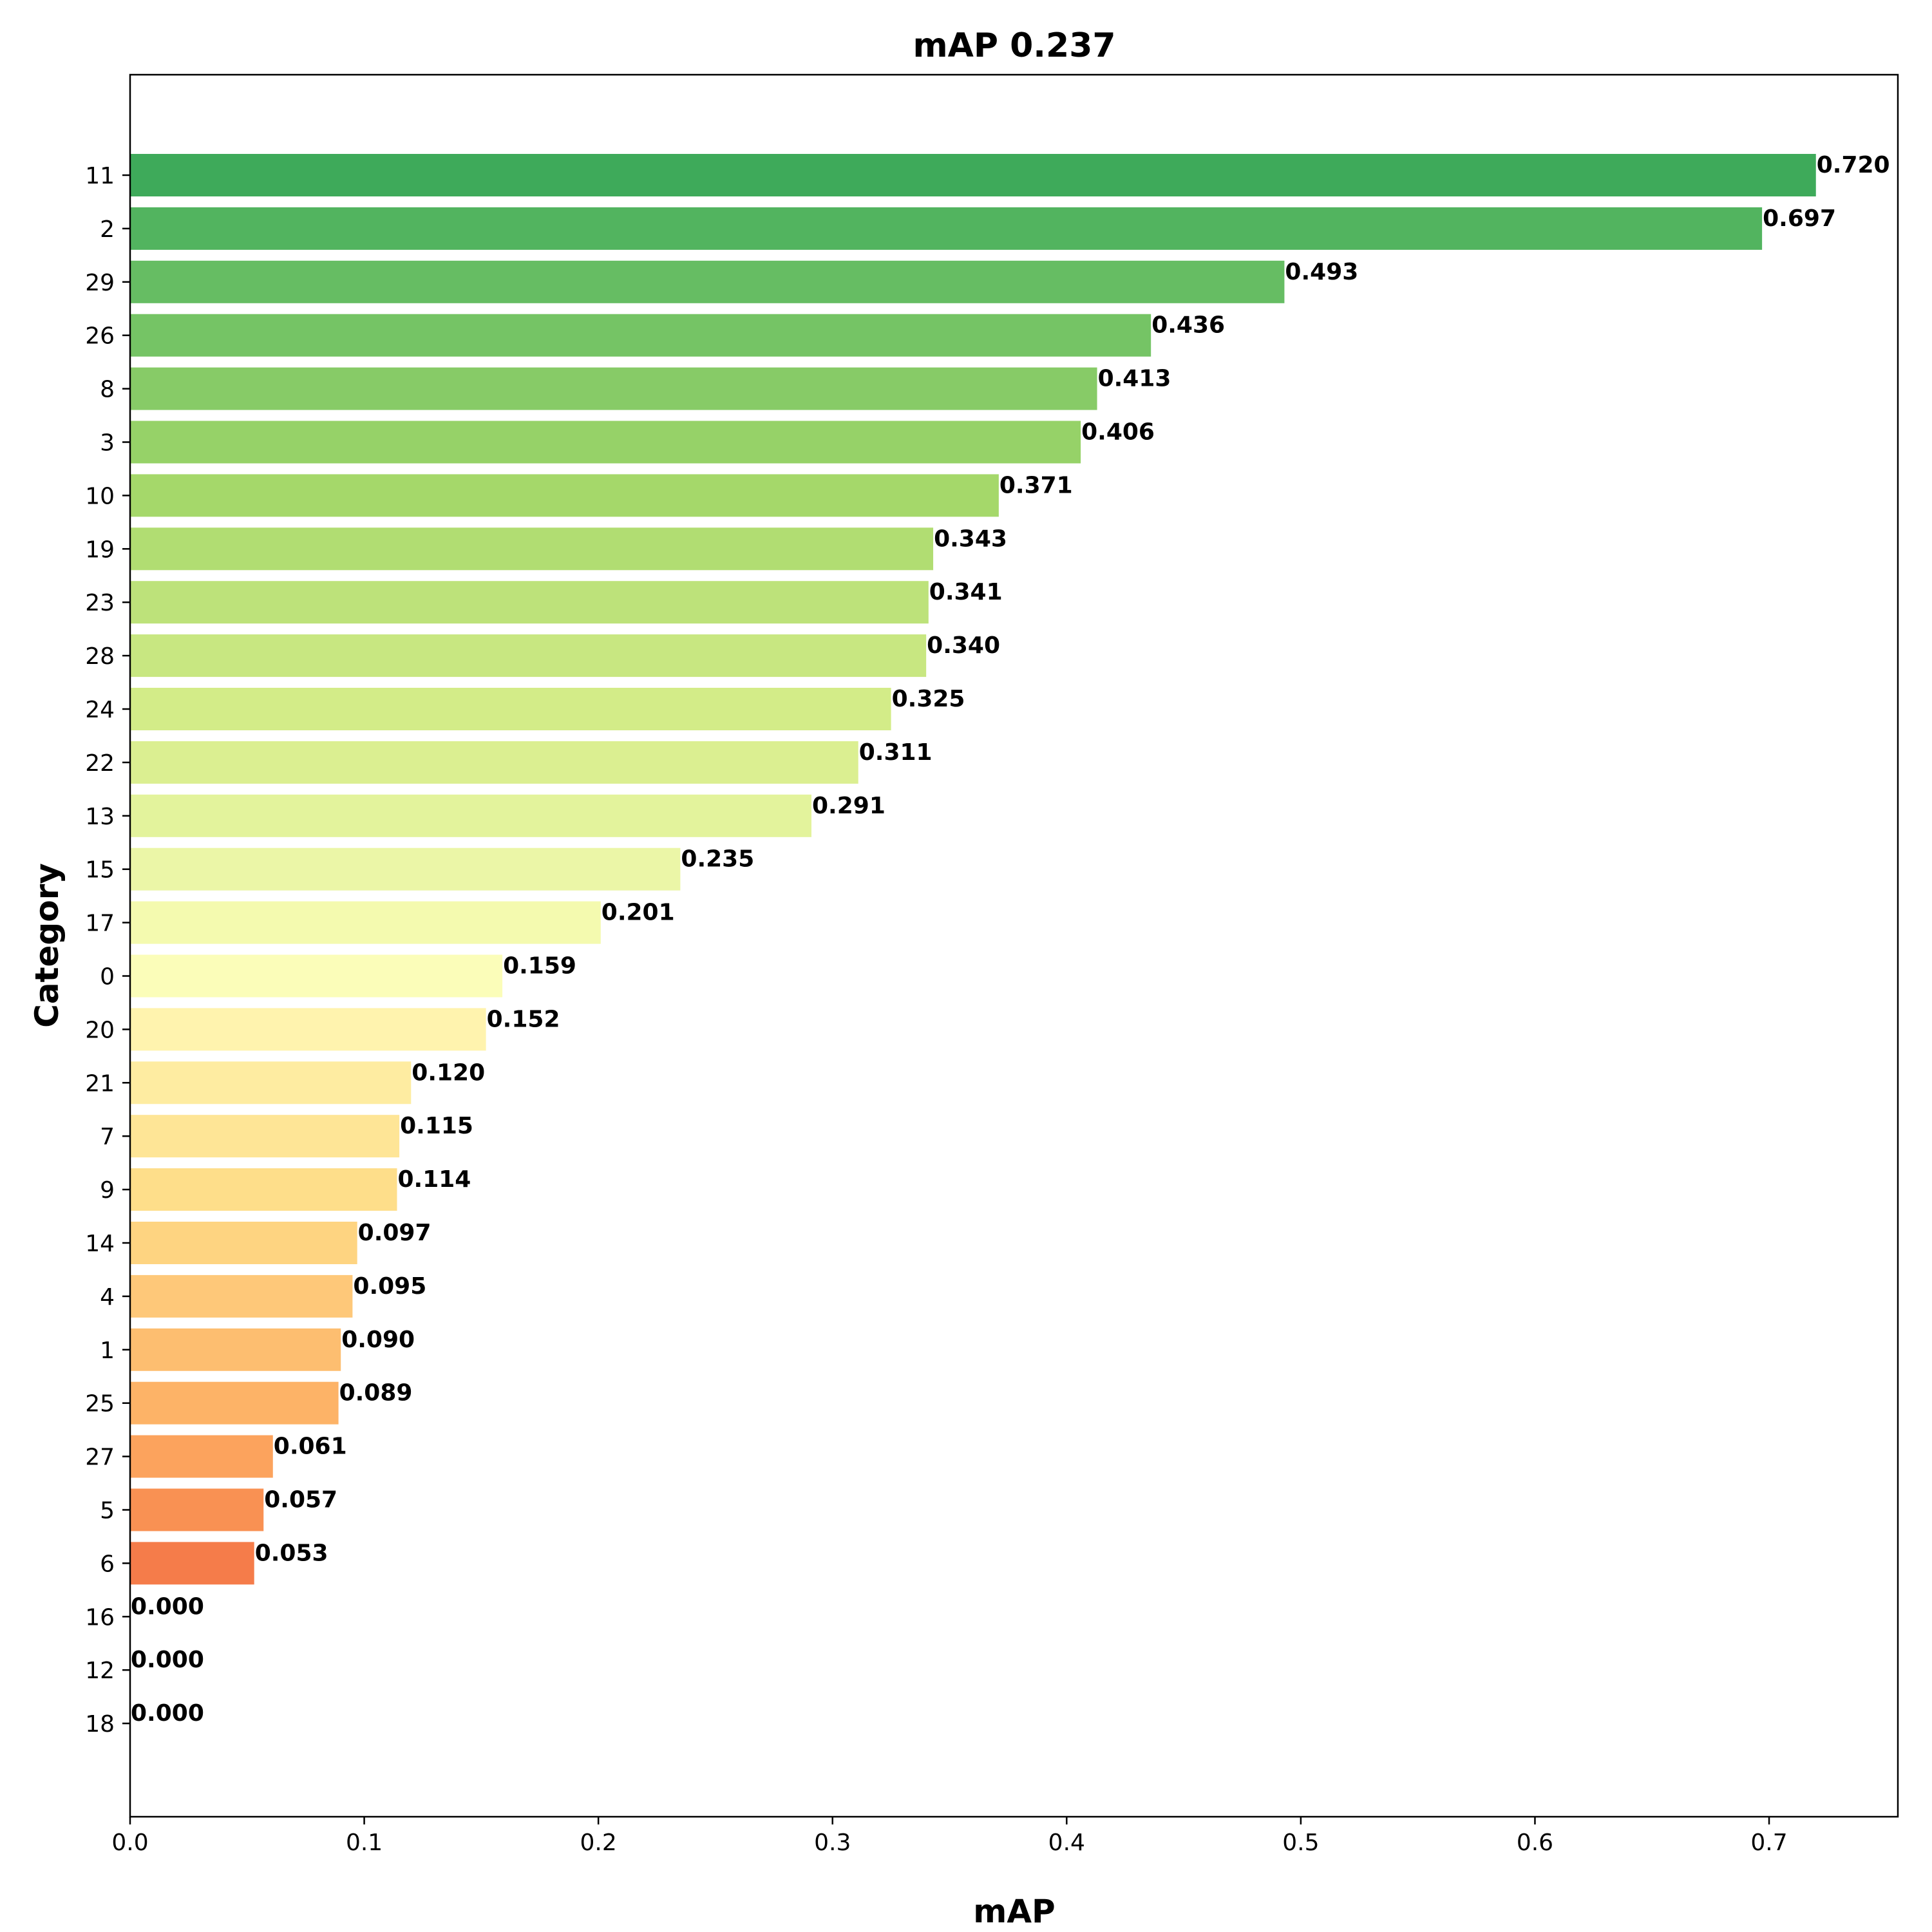  I want to click on y-tick-label: 20, so click(100, 1030).